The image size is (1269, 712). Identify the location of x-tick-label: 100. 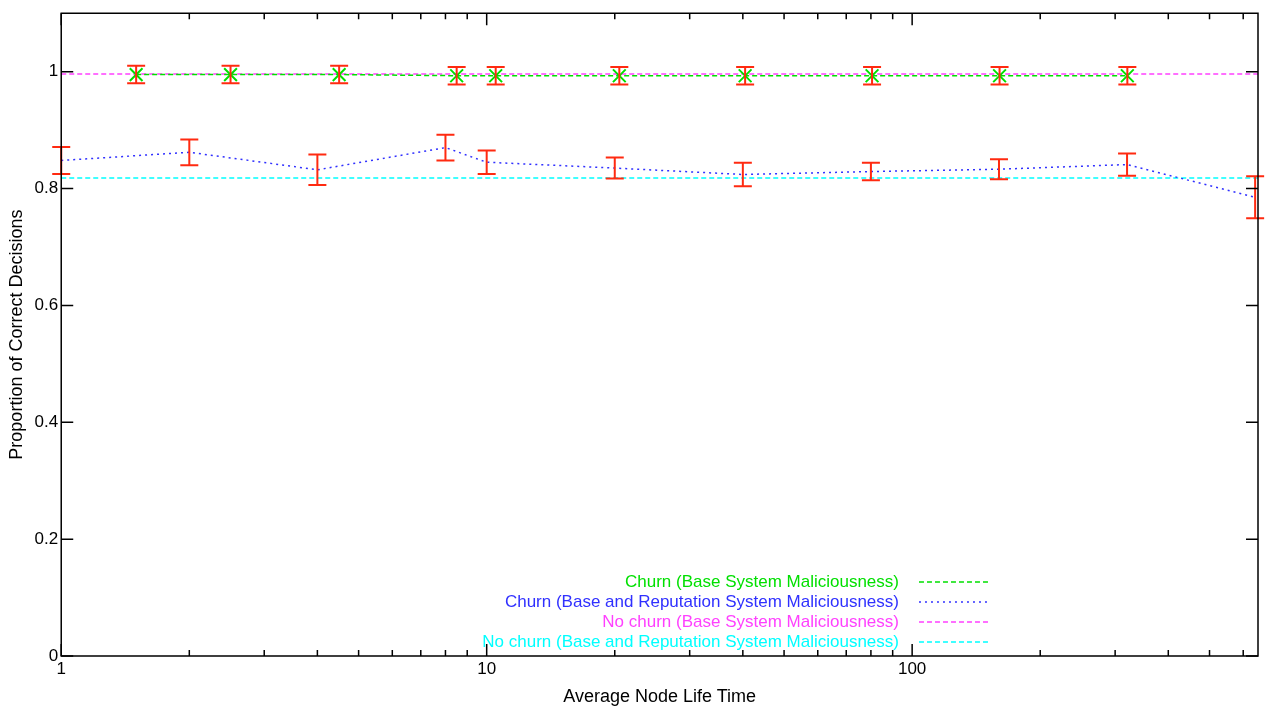
(912, 668).